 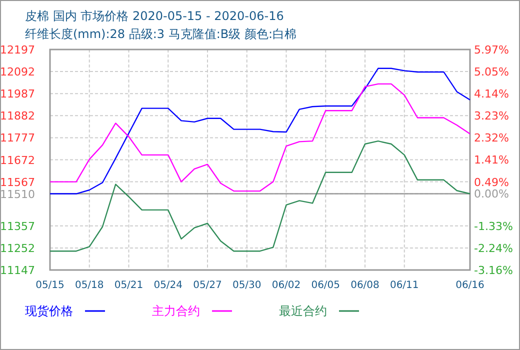 I want to click on y-tick-label: 11567, so click(x=17, y=182).